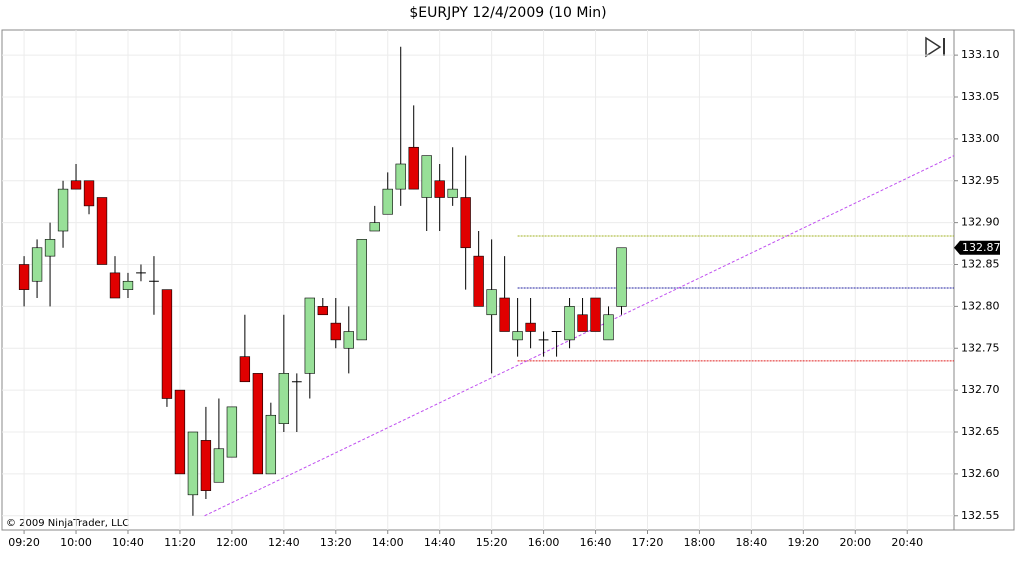 The image size is (1016, 578). I want to click on x-tick-label: 12:40, so click(284, 542).